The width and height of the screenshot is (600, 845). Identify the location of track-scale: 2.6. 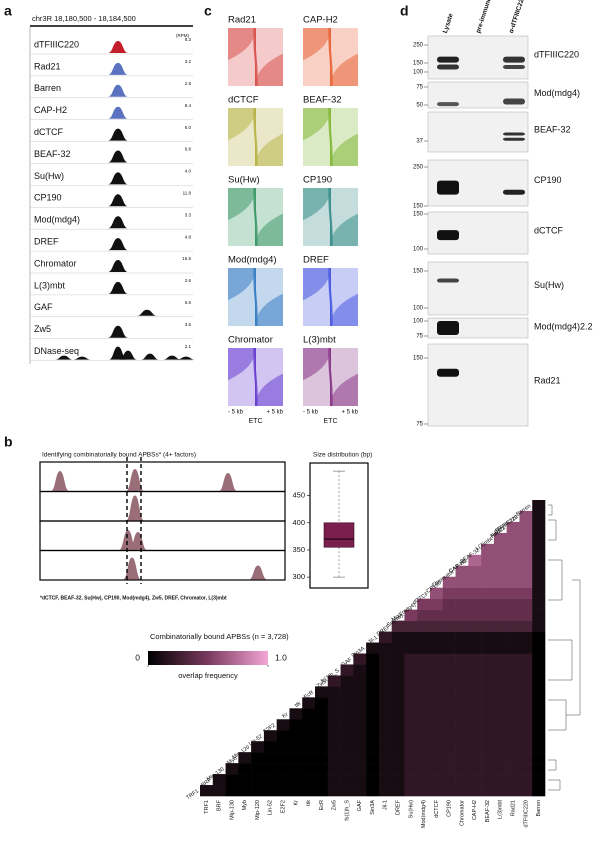
(188, 280).